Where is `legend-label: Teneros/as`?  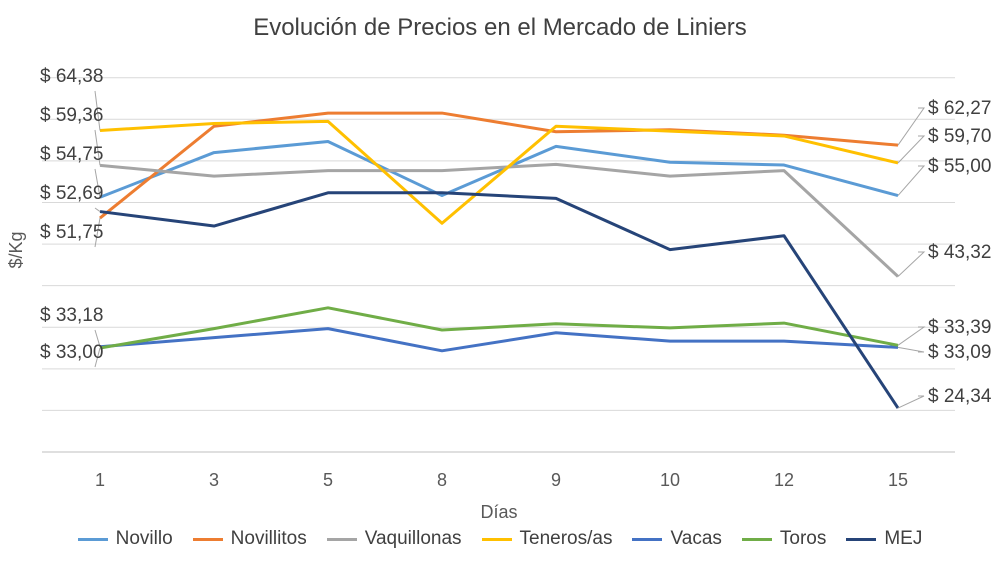 legend-label: Teneros/as is located at coordinates (566, 538).